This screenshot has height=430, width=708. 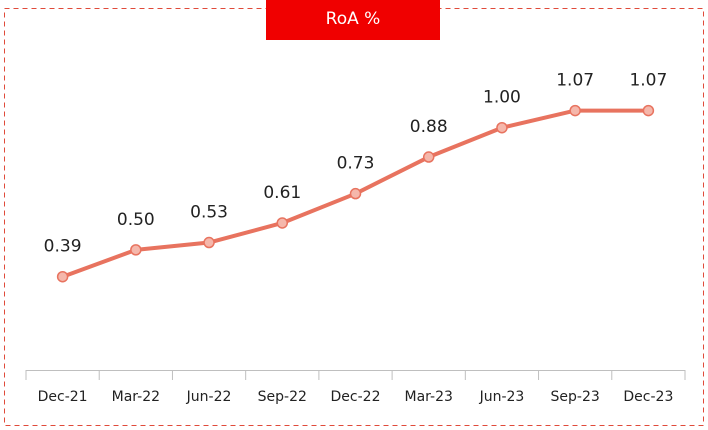 I want to click on x-tick-label: Mar-23, so click(x=429, y=397).